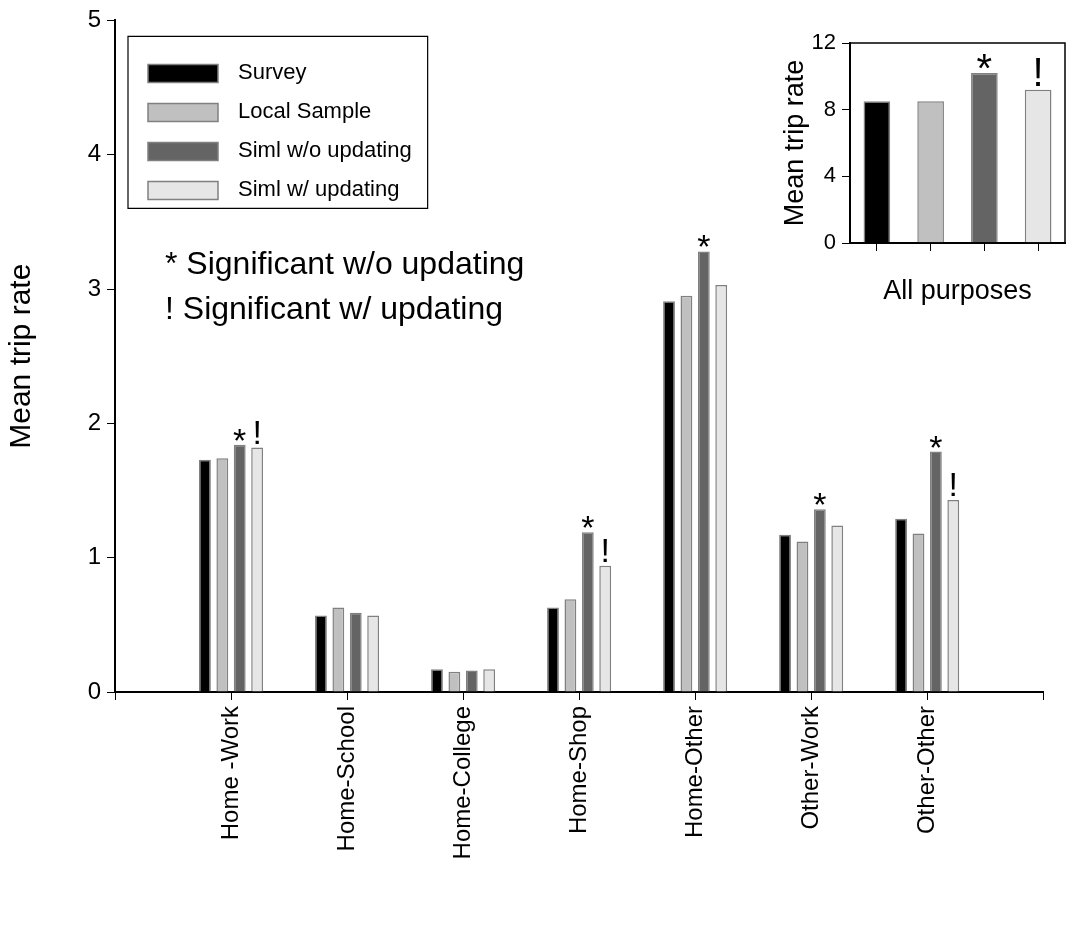 This screenshot has width=1078, height=926. I want to click on legend-label: Local Sample, so click(305, 111).